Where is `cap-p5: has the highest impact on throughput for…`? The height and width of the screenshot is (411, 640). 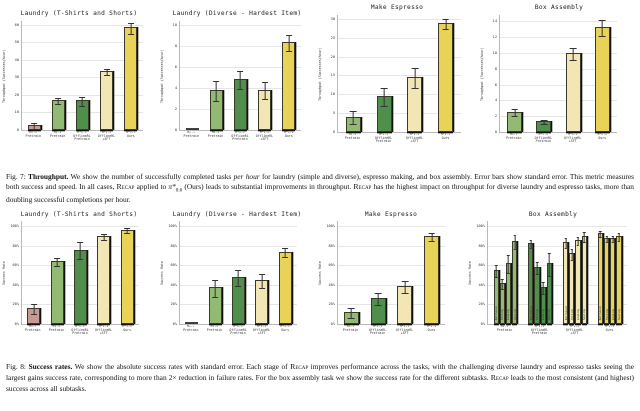
cap-p5: has the highest impact on throughput for… is located at coordinates (320, 193).